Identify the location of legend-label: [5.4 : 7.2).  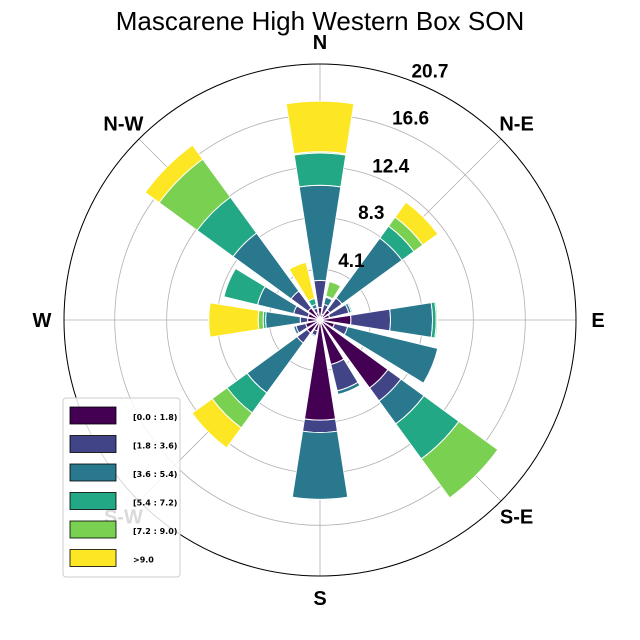
(155, 503).